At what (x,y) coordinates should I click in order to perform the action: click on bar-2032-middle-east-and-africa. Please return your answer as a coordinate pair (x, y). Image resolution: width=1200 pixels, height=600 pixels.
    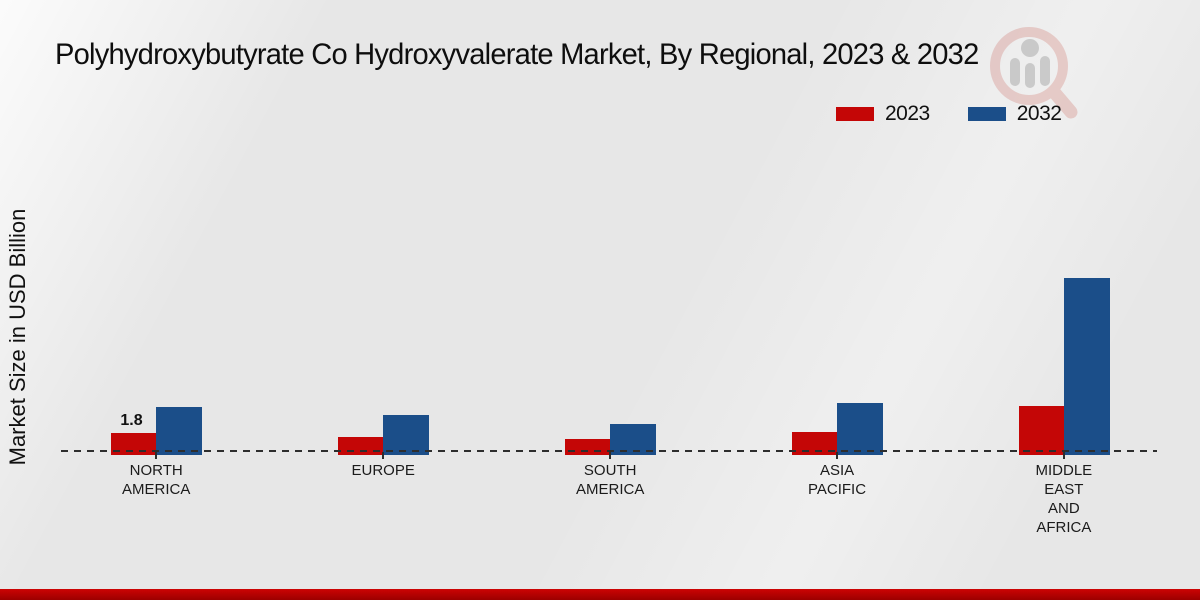
    Looking at the image, I should click on (1087, 366).